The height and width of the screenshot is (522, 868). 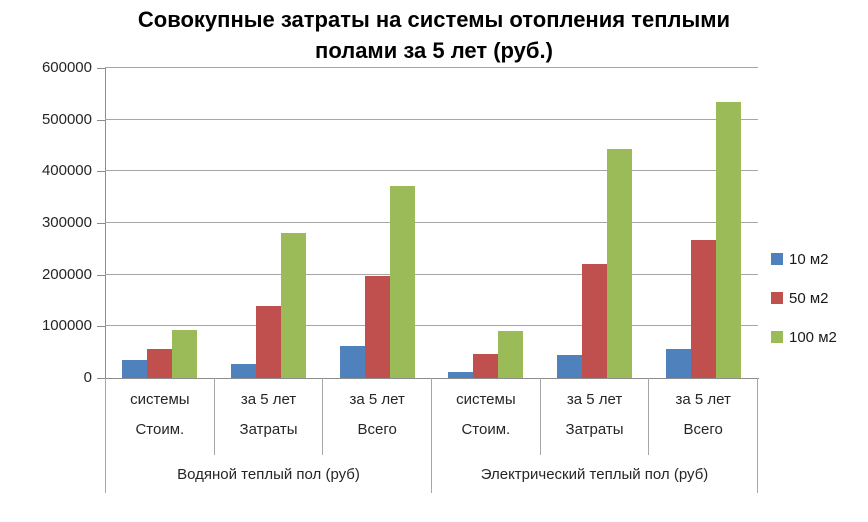 I want to click on legend-label: 100 м2, so click(x=813, y=337).